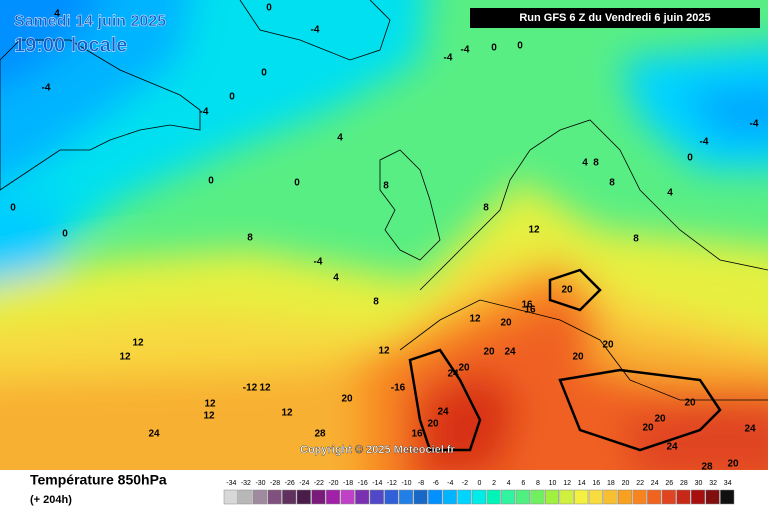 This screenshot has height=512, width=768. I want to click on legend-label: -4, so click(450, 483).